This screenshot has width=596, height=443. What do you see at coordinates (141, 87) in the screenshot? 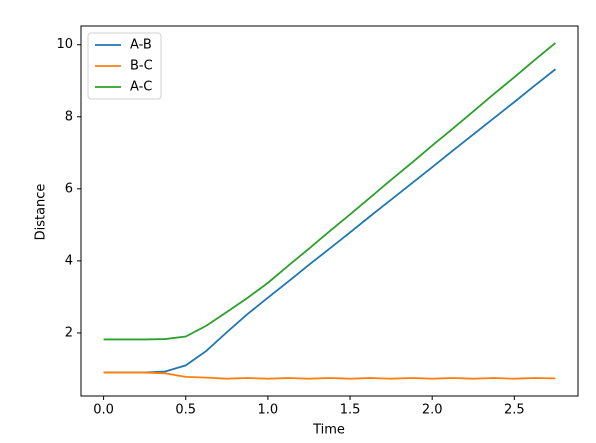
I see `legend-label: A-C` at bounding box center [141, 87].